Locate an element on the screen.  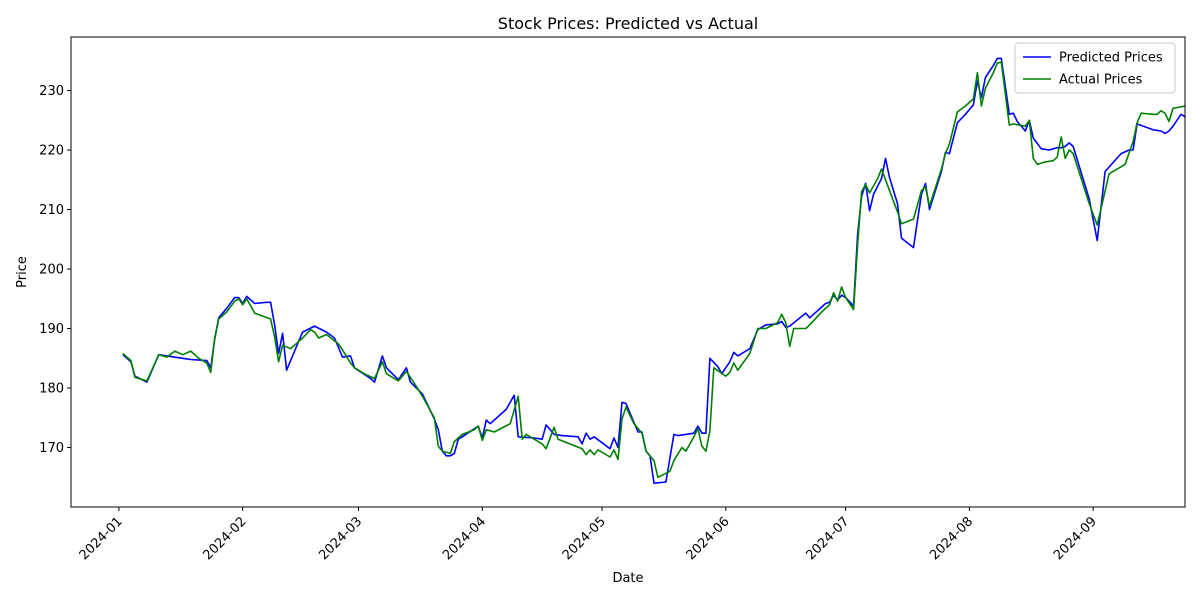
y-axis: 170 180 190 200 210 220 230 is located at coordinates (55, 270).